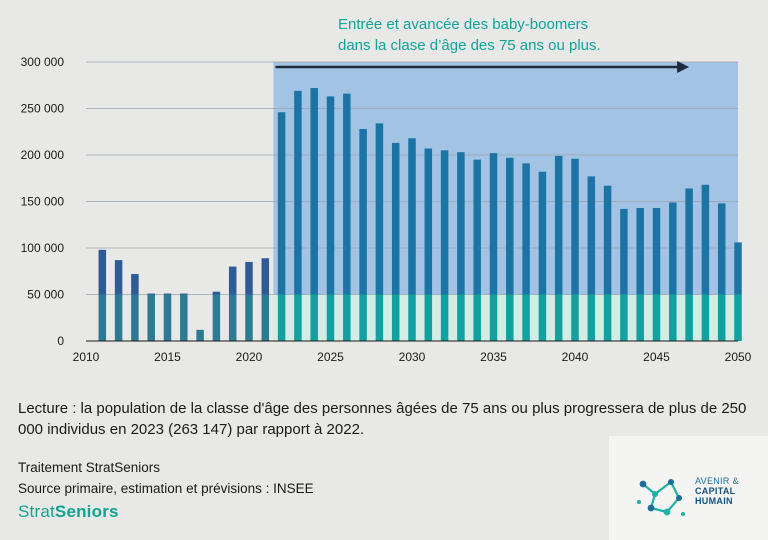 The image size is (768, 540). I want to click on bar-2025, so click(330, 218).